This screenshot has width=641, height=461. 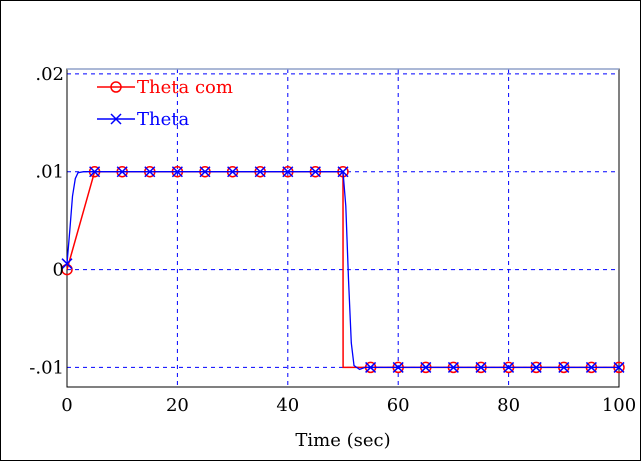 What do you see at coordinates (163, 119) in the screenshot?
I see `legend-label: Theta` at bounding box center [163, 119].